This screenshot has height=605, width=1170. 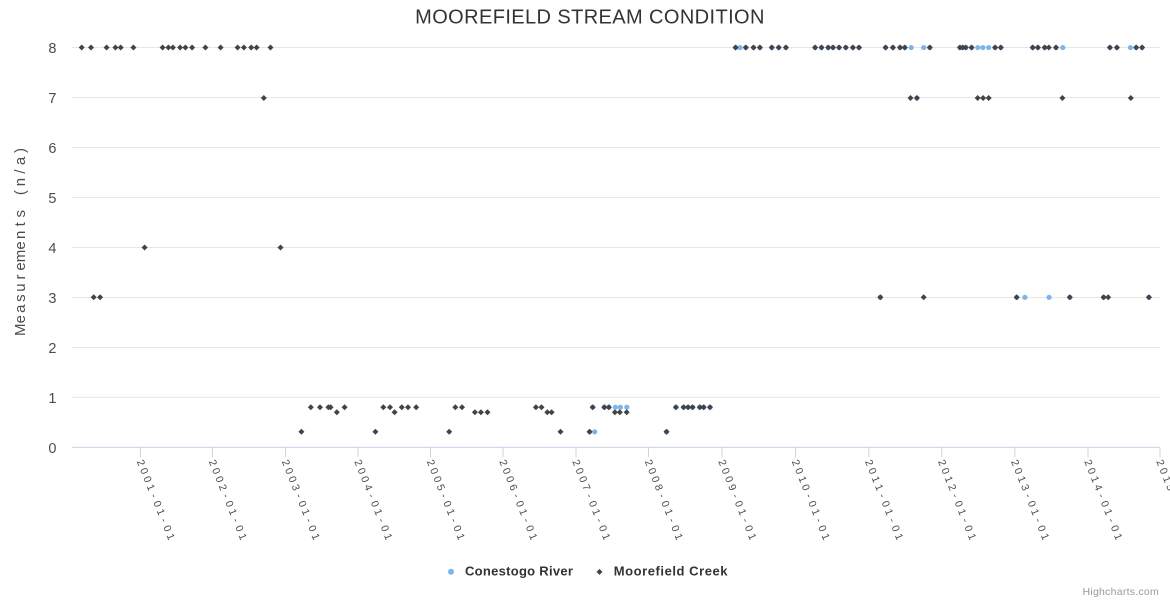 I want to click on svg-text: 4, so click(x=52, y=249).